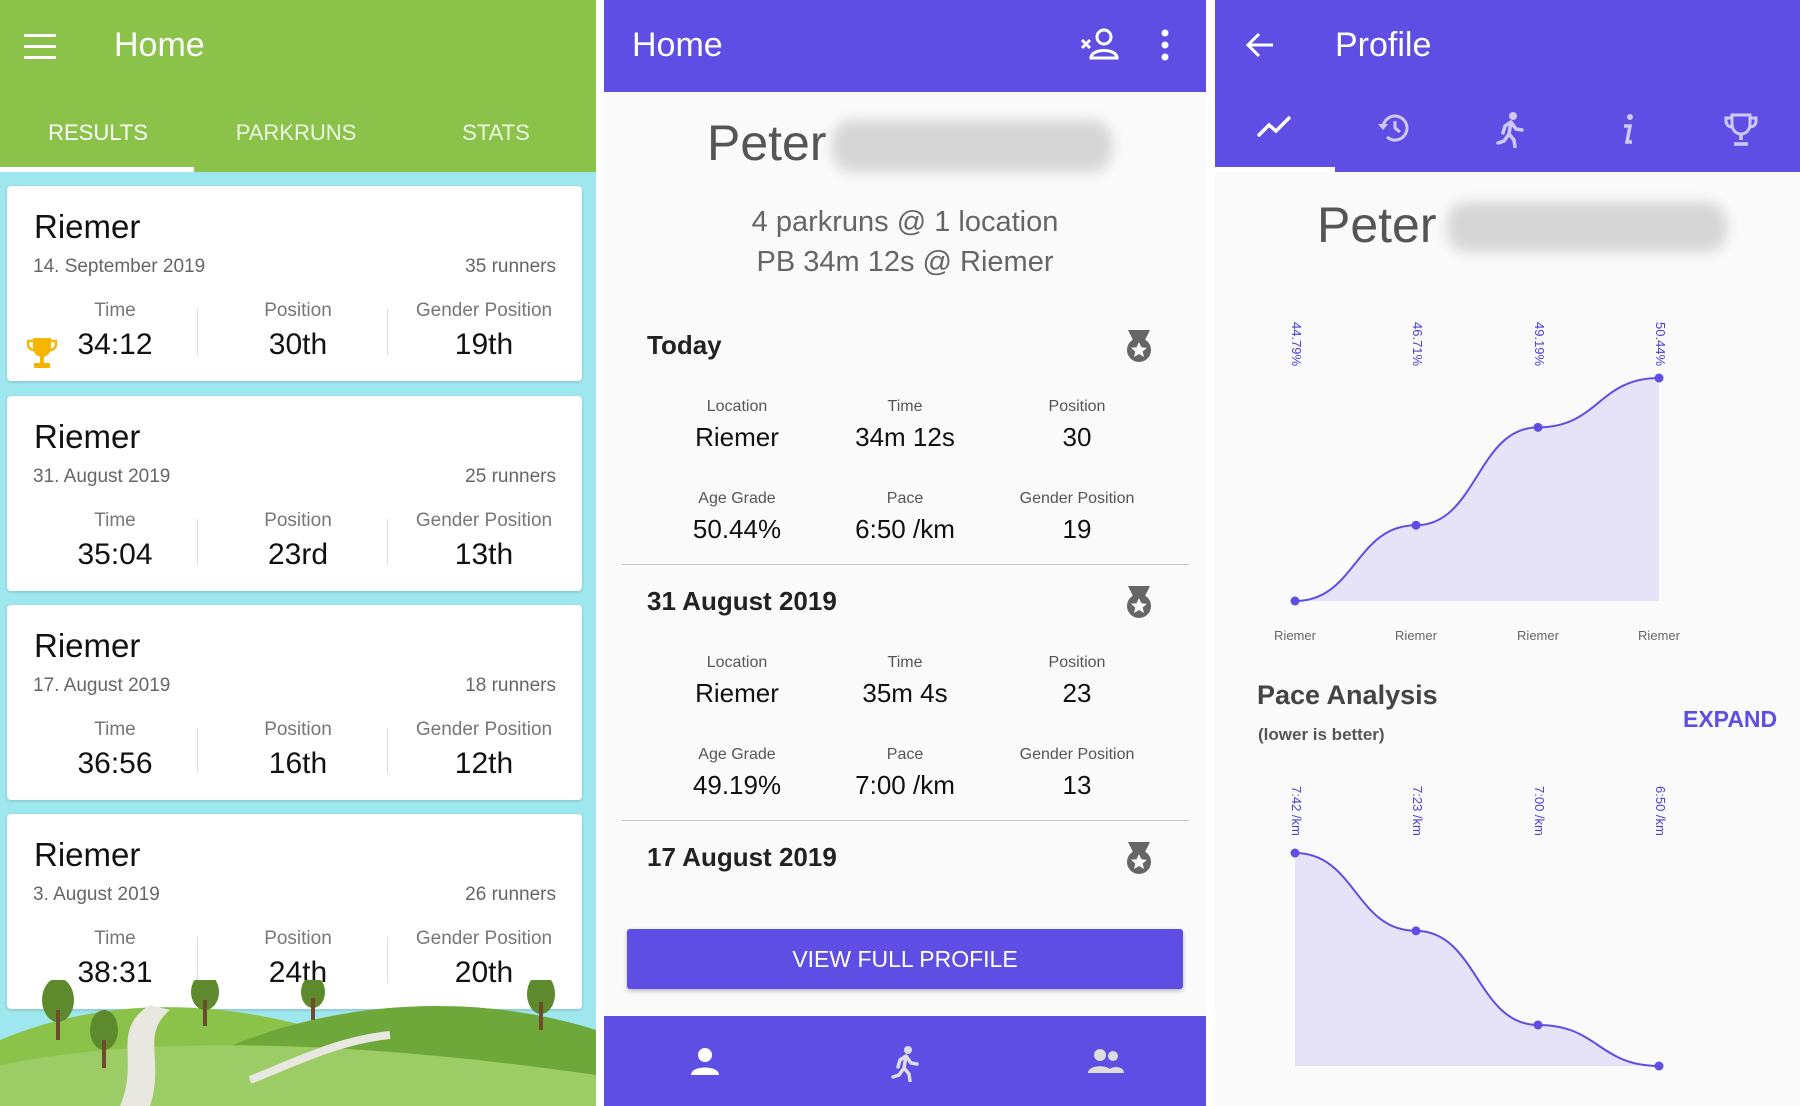  What do you see at coordinates (1321, 734) in the screenshot?
I see `pace-analysis-note: (lower is better)` at bounding box center [1321, 734].